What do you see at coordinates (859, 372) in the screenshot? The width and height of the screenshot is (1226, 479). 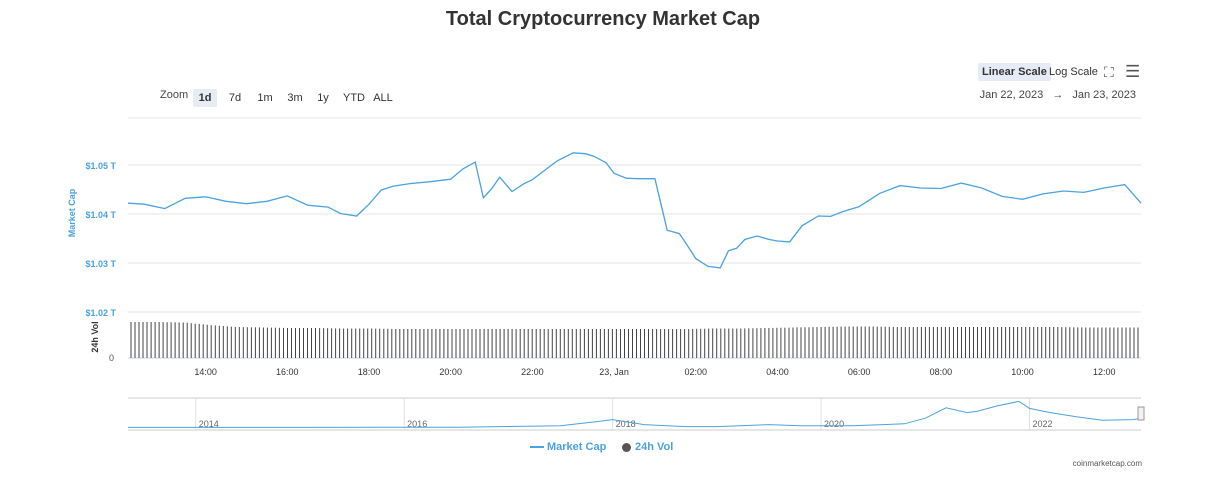 I see `x-tick-label: 06:00` at bounding box center [859, 372].